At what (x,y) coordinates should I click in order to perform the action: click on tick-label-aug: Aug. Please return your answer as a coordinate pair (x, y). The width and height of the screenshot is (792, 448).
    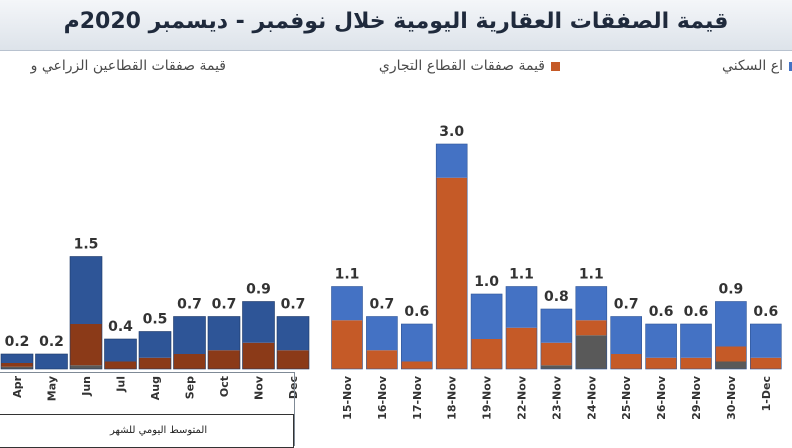
    Looking at the image, I should click on (155, 388).